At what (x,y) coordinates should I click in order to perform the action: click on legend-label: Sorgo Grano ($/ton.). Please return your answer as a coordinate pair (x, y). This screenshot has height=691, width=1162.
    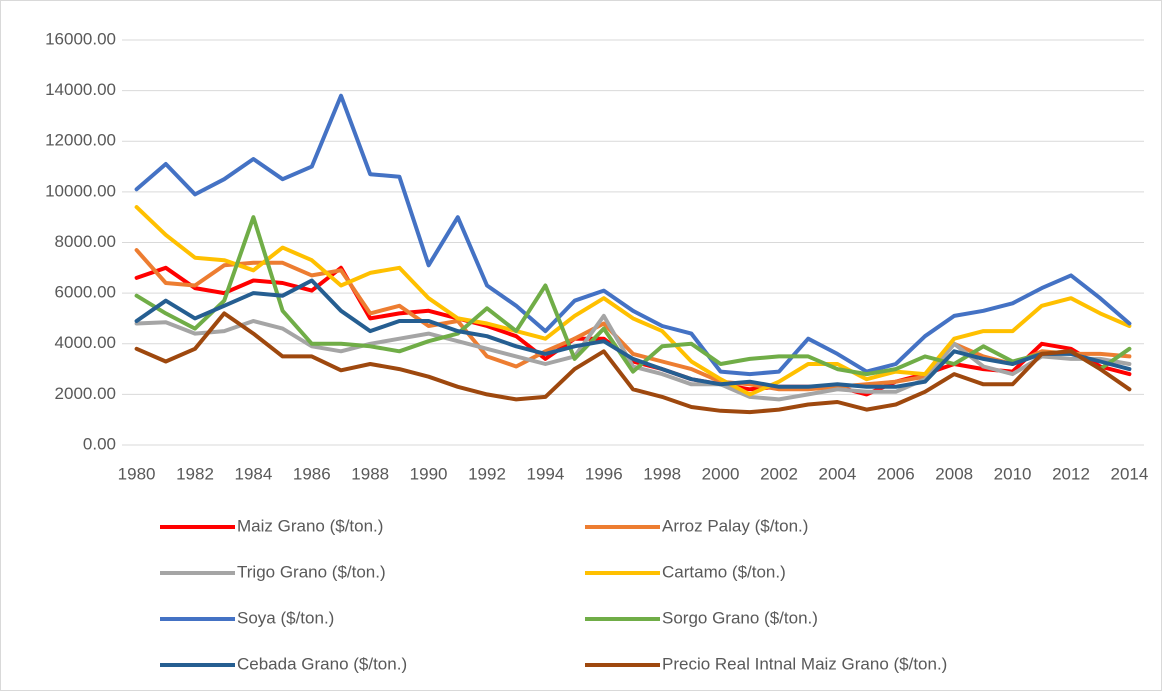
    Looking at the image, I should click on (740, 617).